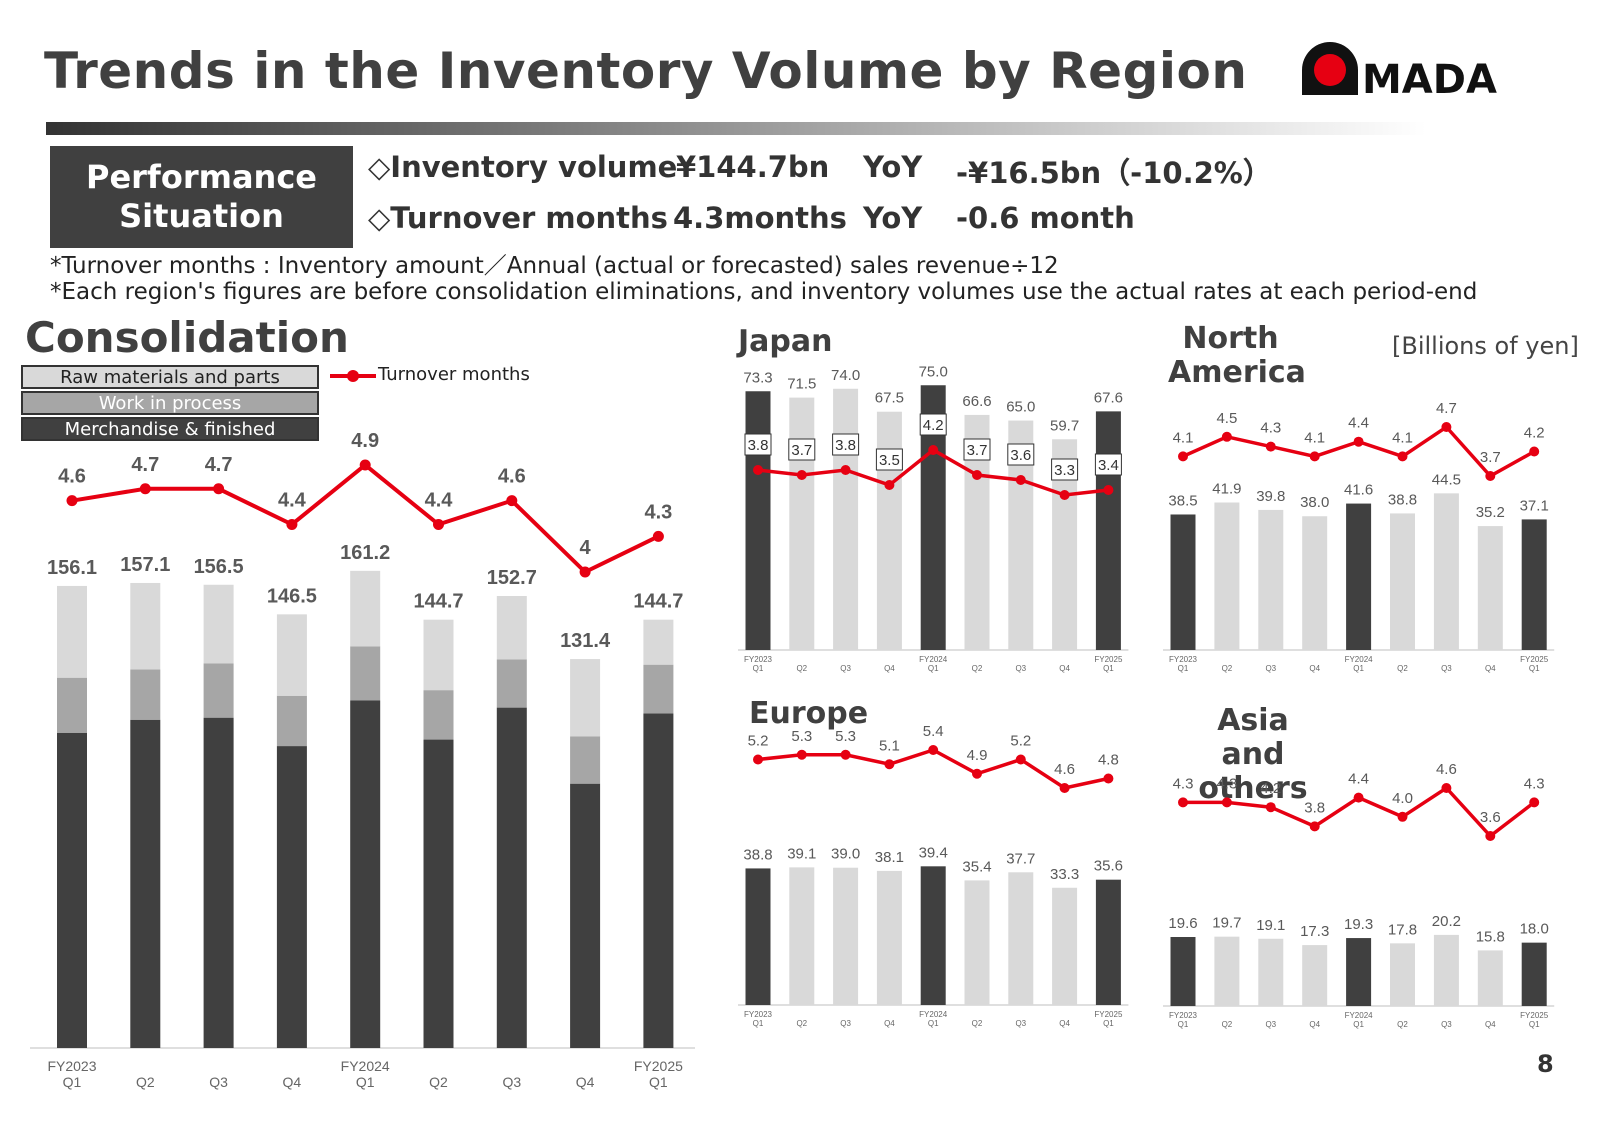 The height and width of the screenshot is (1131, 1600). What do you see at coordinates (1064, 425) in the screenshot?
I see `japan-value-label-7: 59.7` at bounding box center [1064, 425].